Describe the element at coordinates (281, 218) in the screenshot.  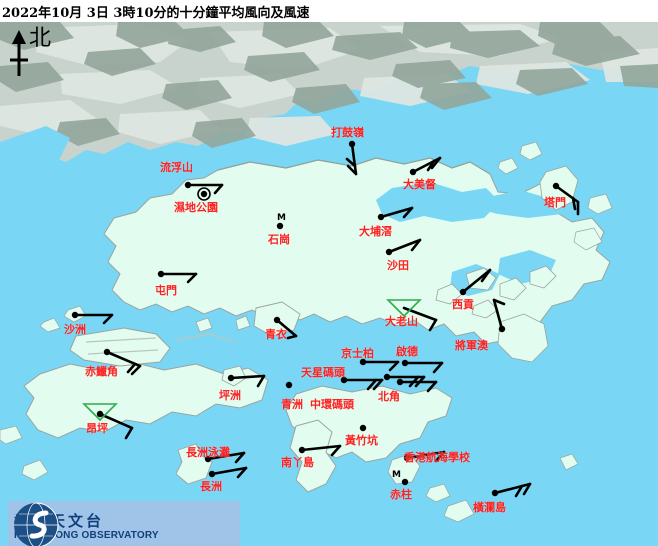
I see `marker-letter-shek-kong: M` at that location.